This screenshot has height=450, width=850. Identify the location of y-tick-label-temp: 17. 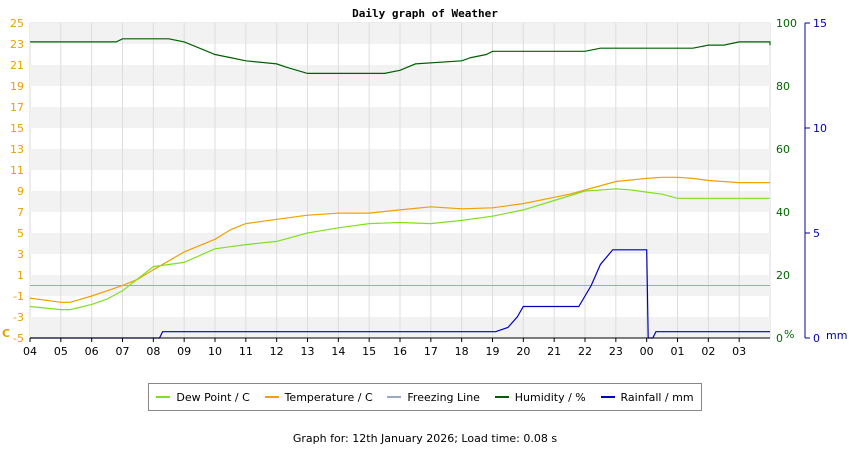
(17, 107).